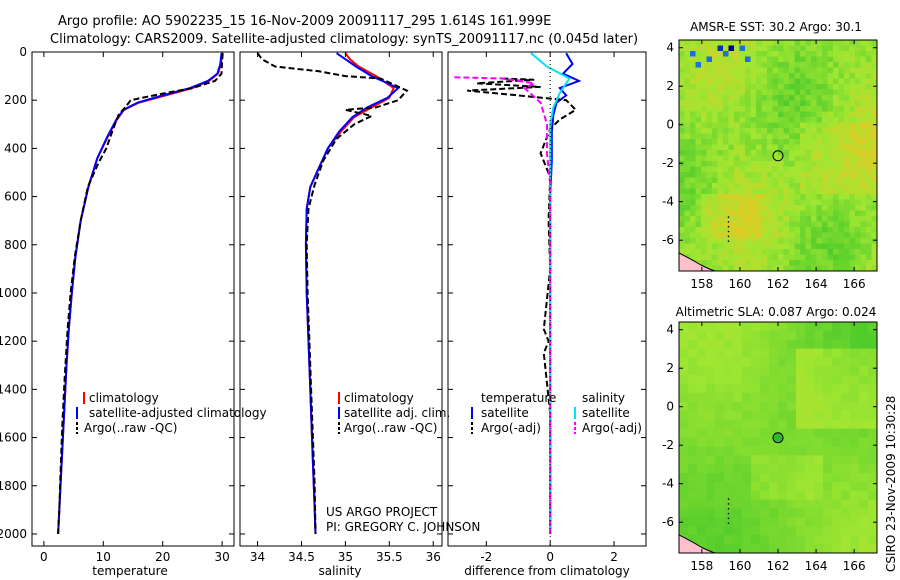  Describe the element at coordinates (301, 557) in the screenshot. I see `salinity-xtick-label: 34.5` at that location.